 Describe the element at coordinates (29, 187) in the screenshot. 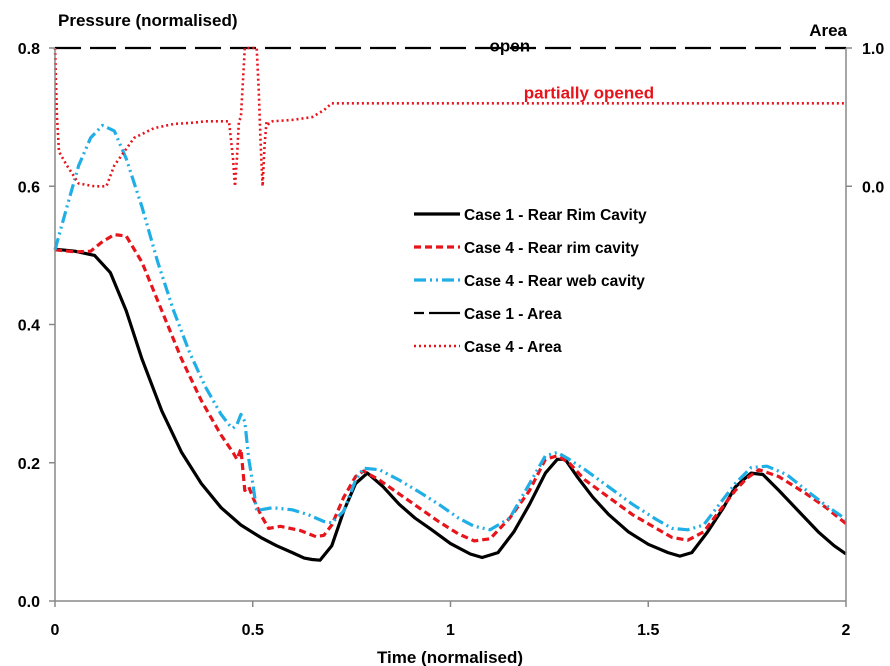

I see `y-tick-label: 0.6` at that location.